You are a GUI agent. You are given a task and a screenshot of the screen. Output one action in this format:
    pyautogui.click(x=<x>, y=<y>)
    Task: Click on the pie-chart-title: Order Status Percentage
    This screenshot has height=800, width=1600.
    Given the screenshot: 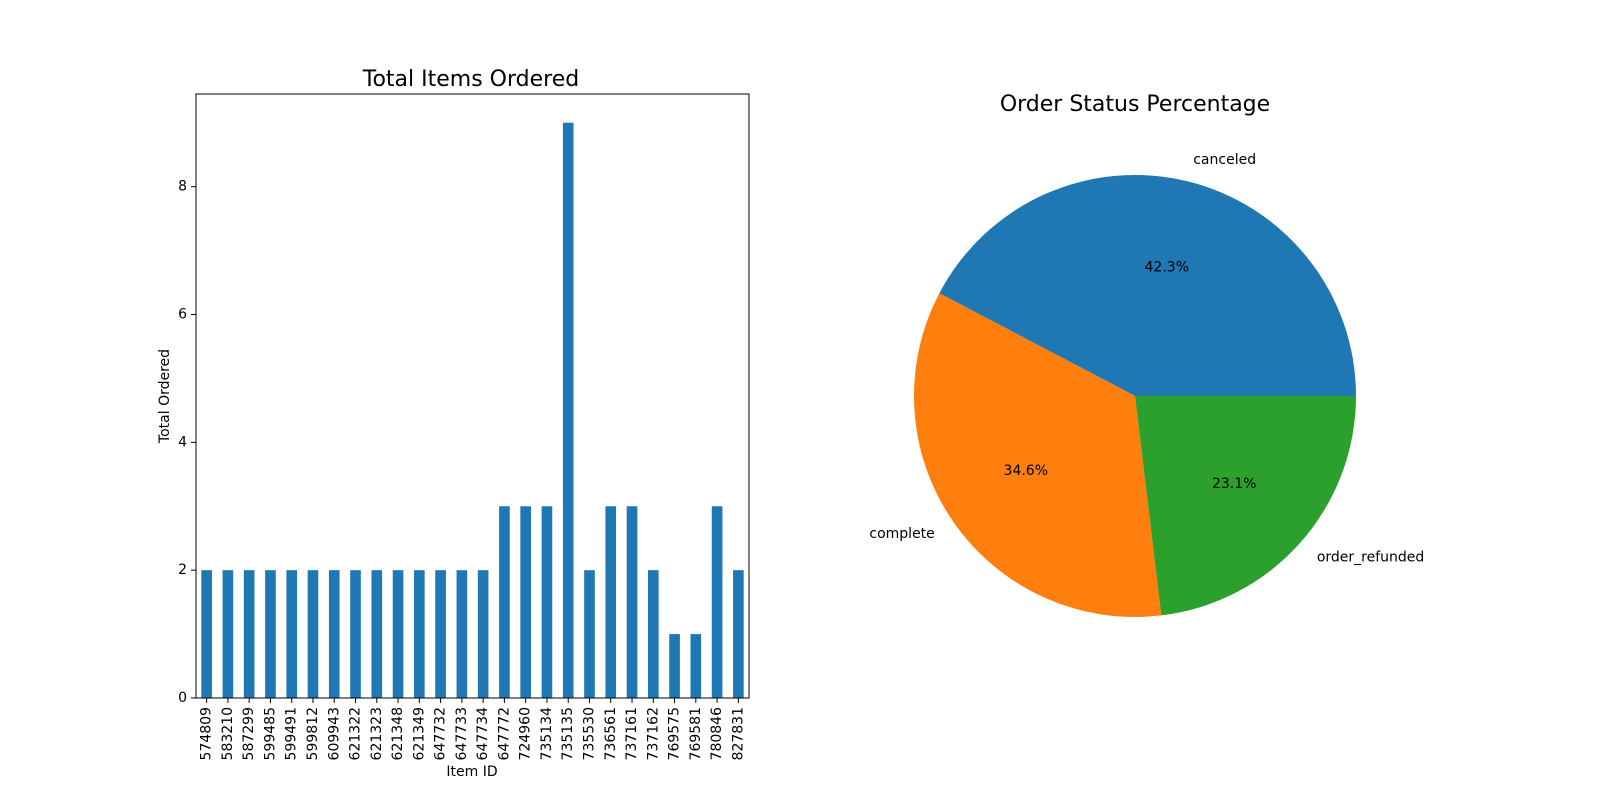 What is the action you would take?
    pyautogui.click(x=1135, y=104)
    